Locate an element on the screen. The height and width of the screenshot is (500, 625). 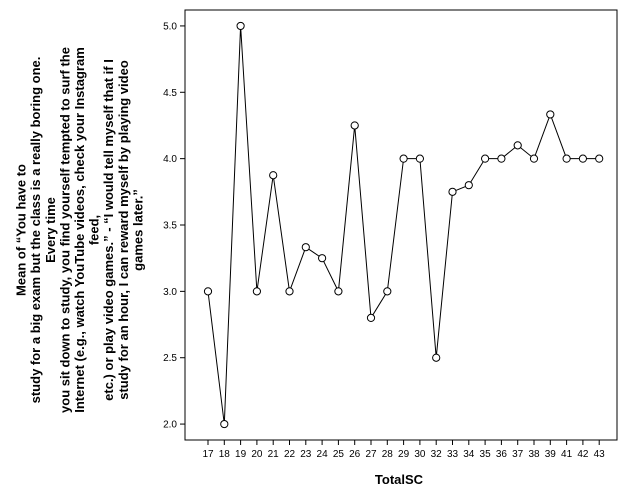
y-tick-label: 3.0 is located at coordinates (170, 292).